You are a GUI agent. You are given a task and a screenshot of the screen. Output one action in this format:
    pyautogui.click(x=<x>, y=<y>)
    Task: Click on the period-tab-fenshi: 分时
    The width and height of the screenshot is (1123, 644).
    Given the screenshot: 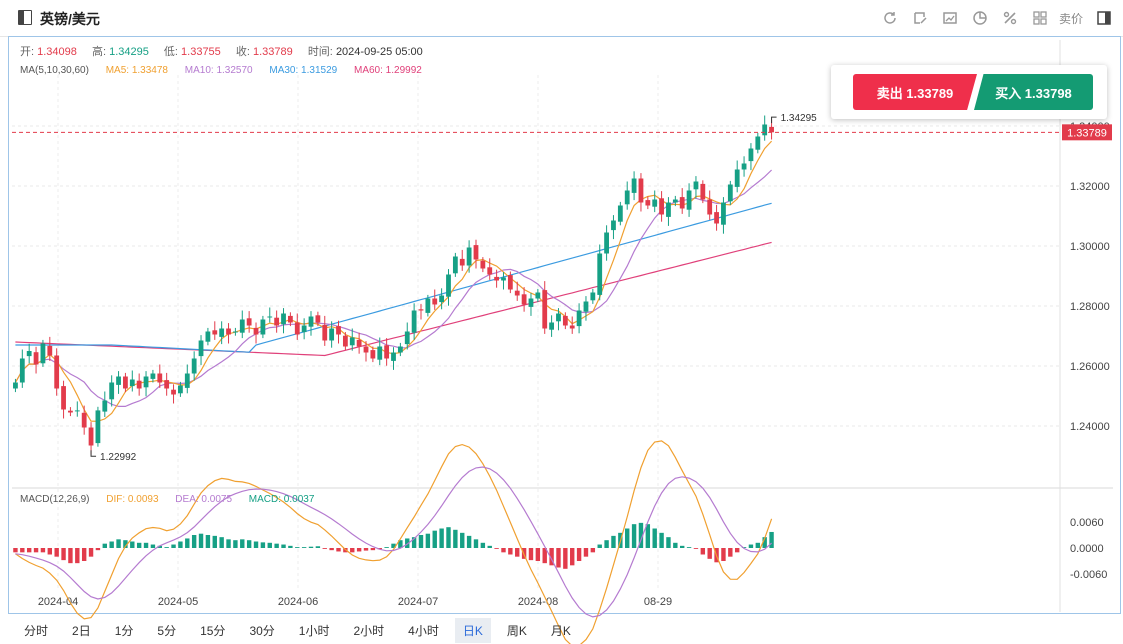 What is the action you would take?
    pyautogui.click(x=36, y=631)
    